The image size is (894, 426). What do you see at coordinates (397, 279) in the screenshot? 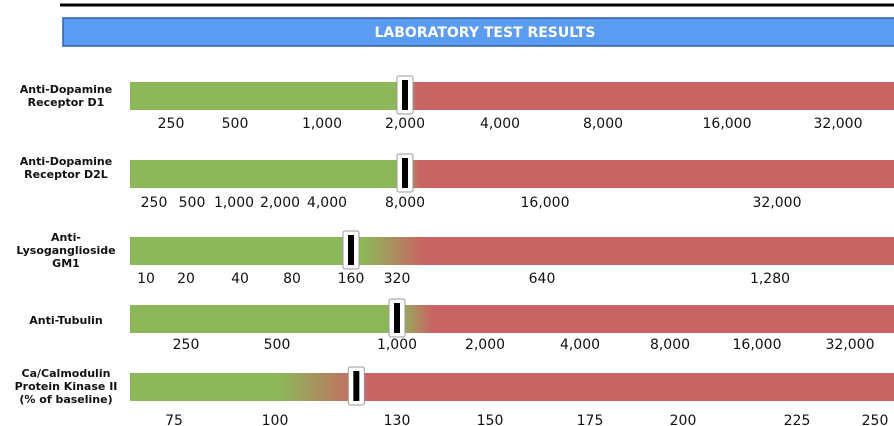
I see `tick-label: 320` at bounding box center [397, 279].